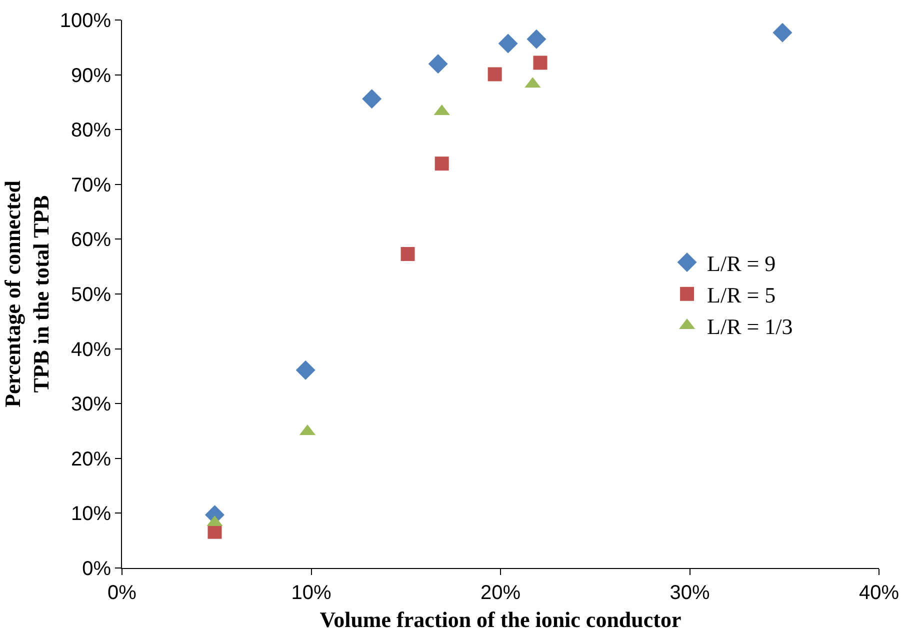  I want to click on y-tick-label: 90%, so click(91, 75).